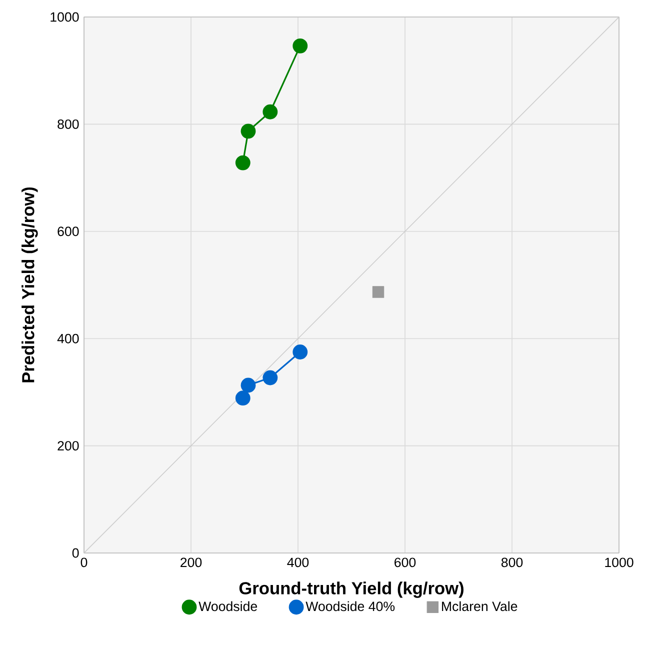 The width and height of the screenshot is (653, 646). Describe the element at coordinates (350, 606) in the screenshot. I see `legend-label: Woodside 40%` at that location.